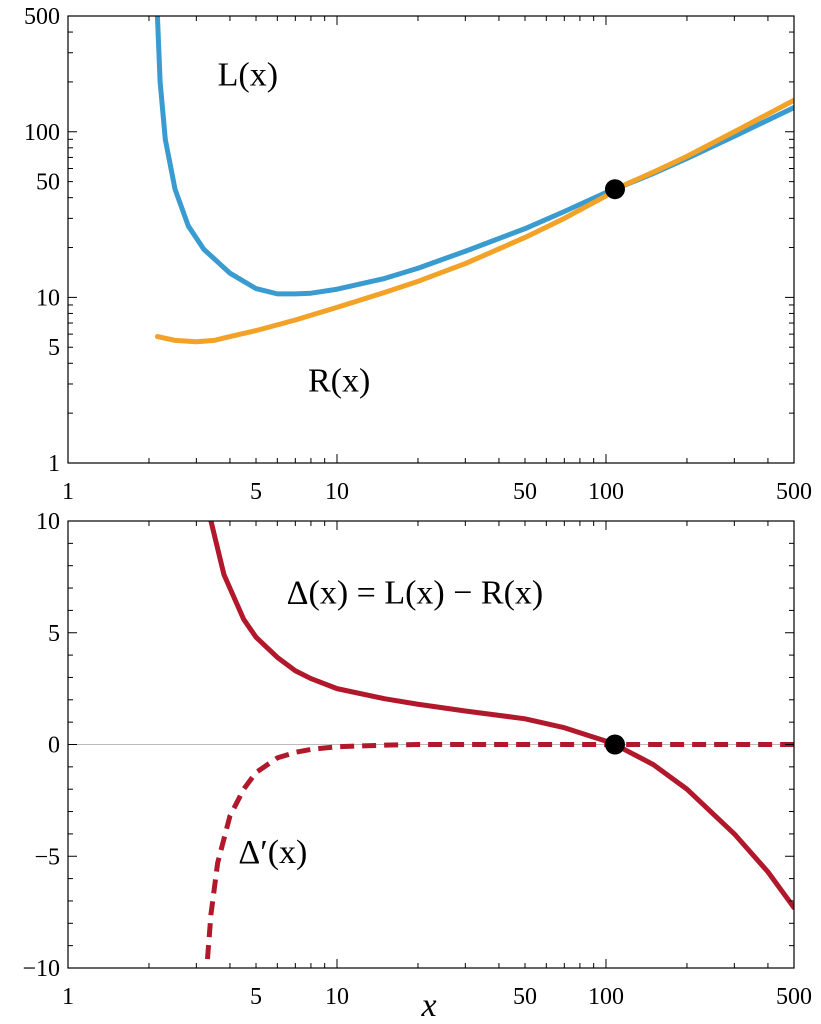  Describe the element at coordinates (42, 133) in the screenshot. I see `y-tick-label: 100` at that location.